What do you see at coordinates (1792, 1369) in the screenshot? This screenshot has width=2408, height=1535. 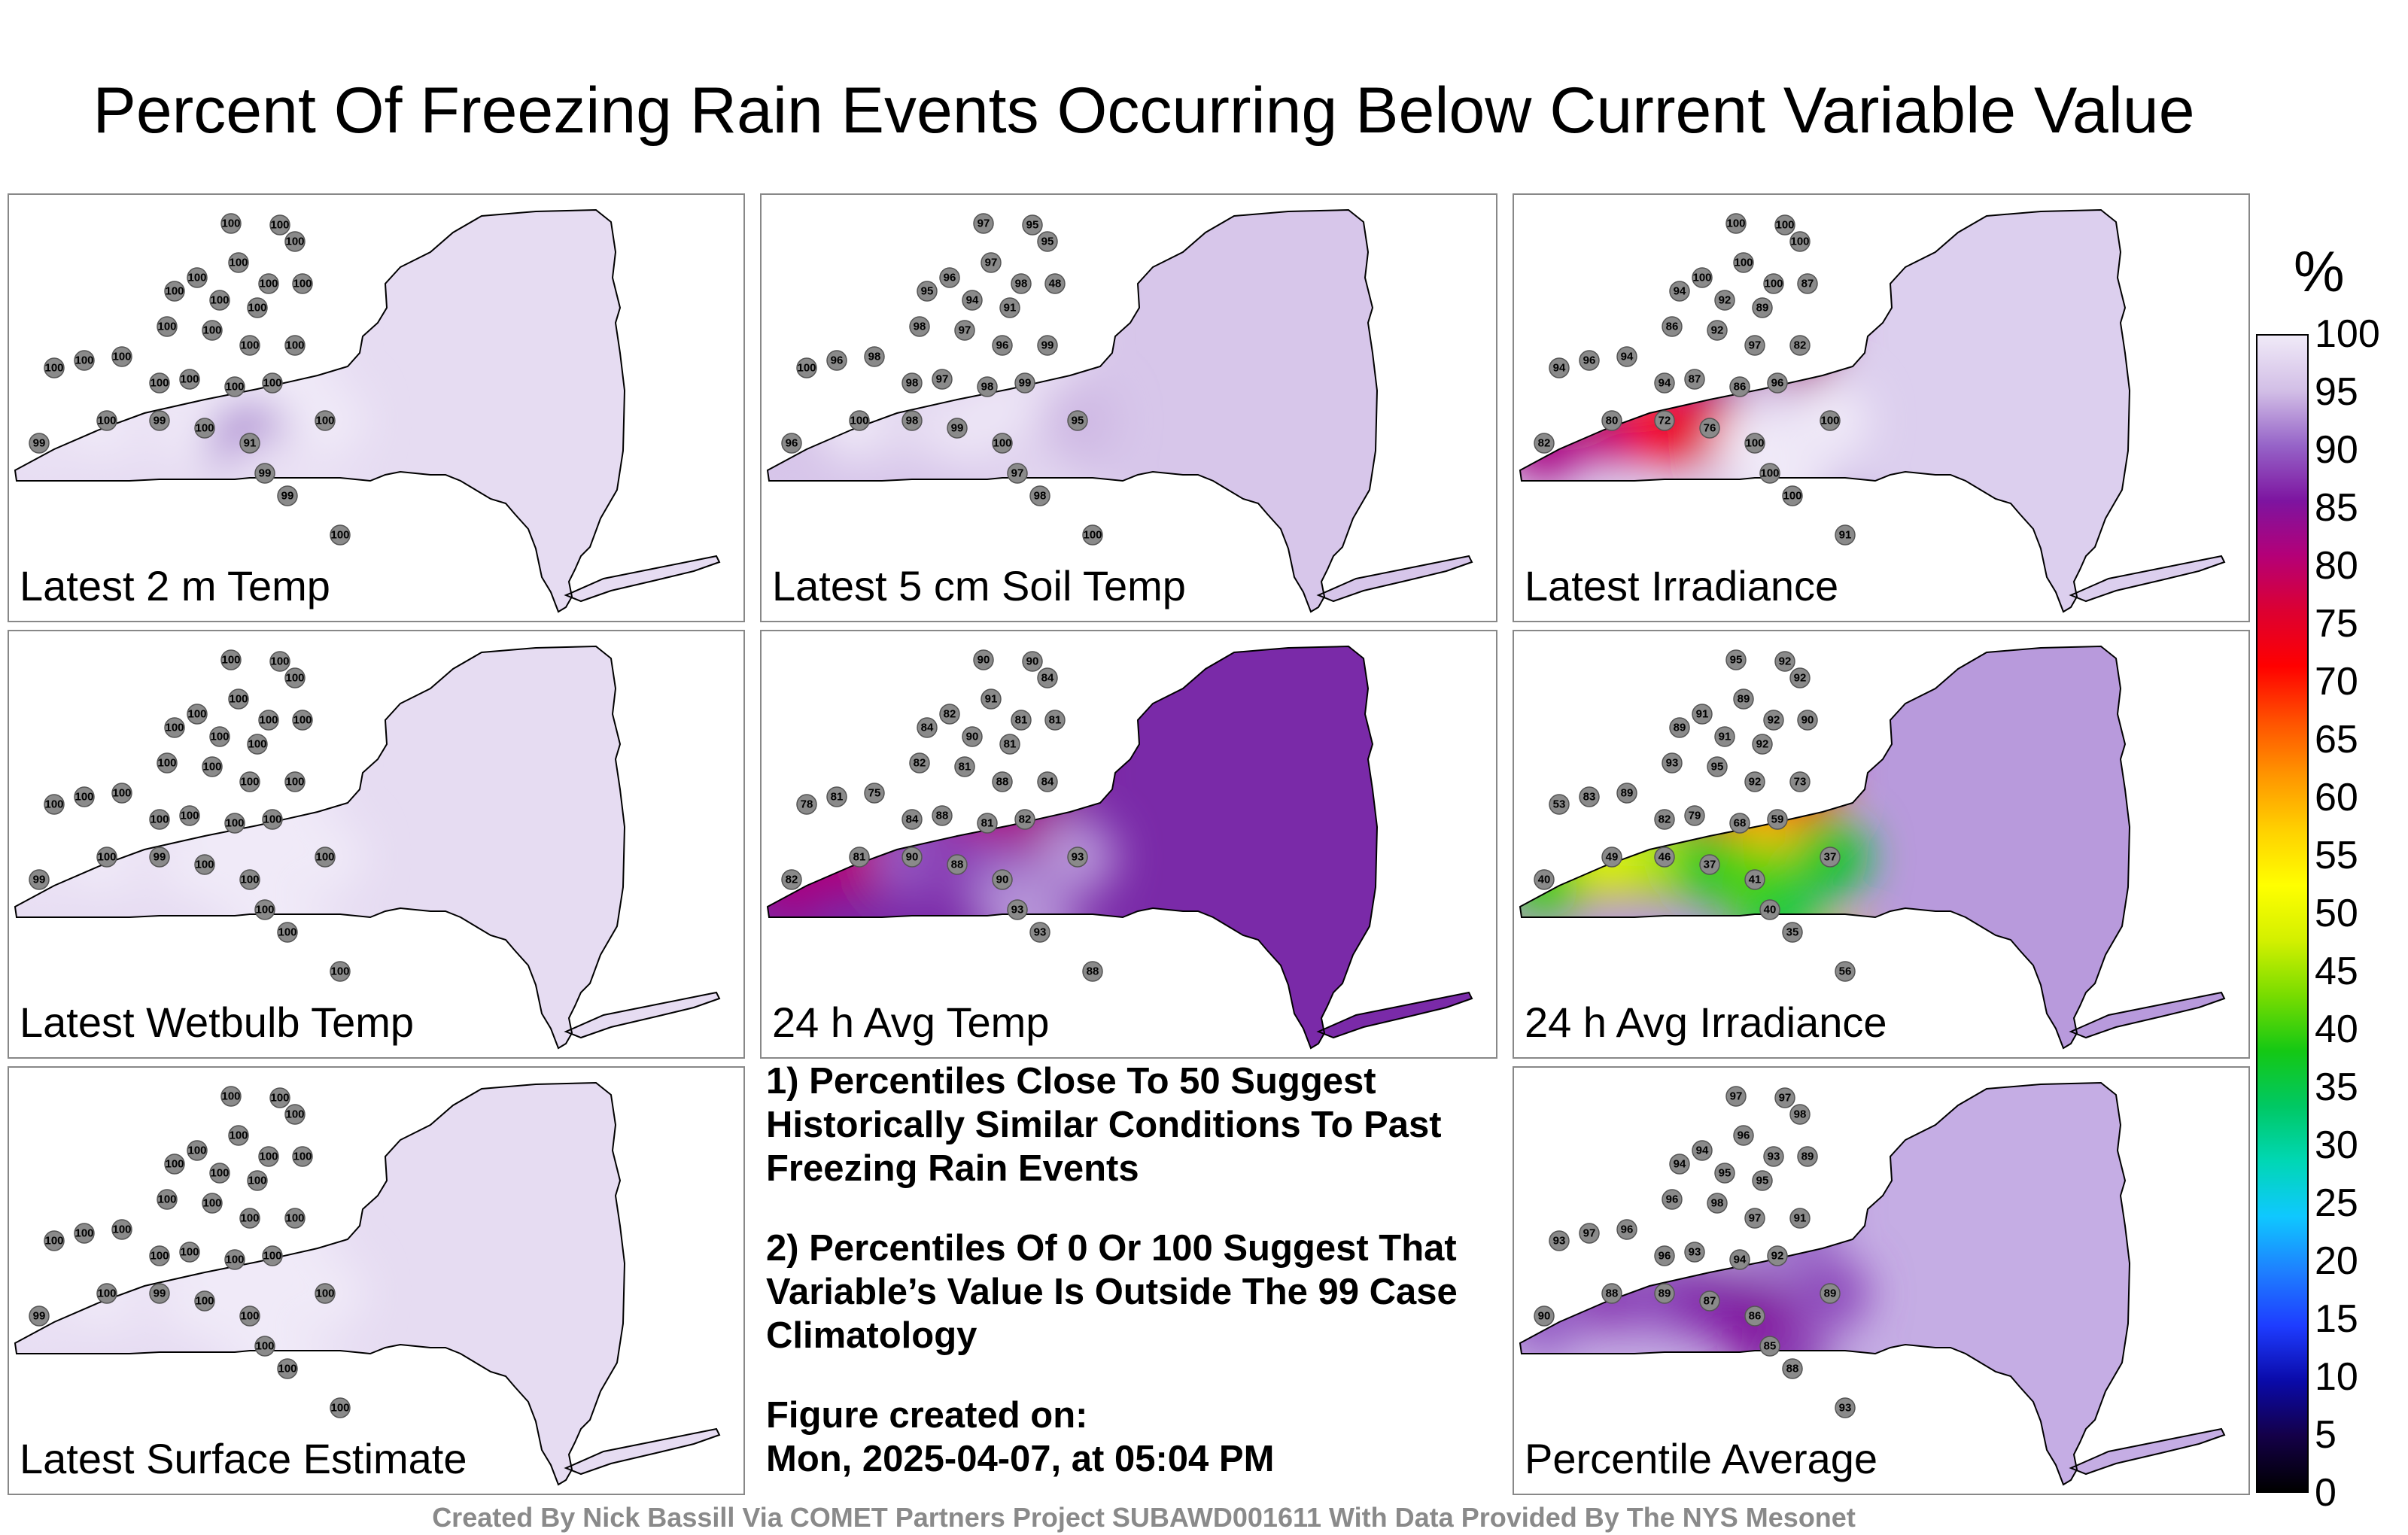 I see `station-value: 88` at bounding box center [1792, 1369].